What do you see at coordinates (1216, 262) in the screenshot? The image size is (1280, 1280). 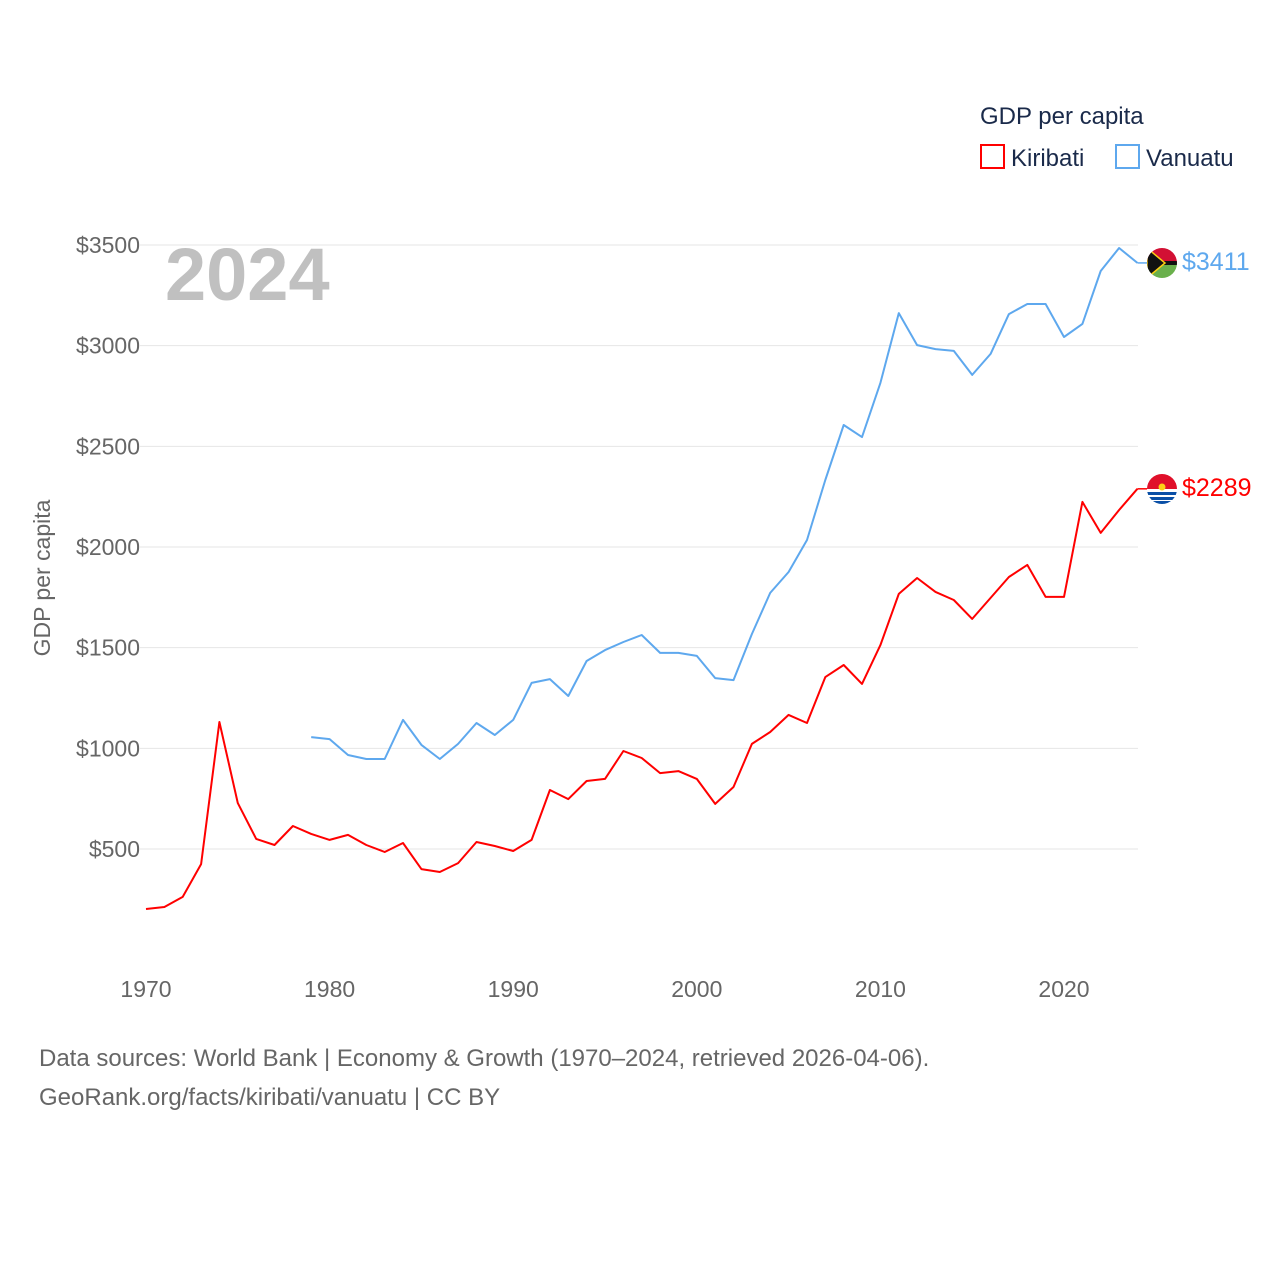 I see `vanuatu-end-label: $3411` at bounding box center [1216, 262].